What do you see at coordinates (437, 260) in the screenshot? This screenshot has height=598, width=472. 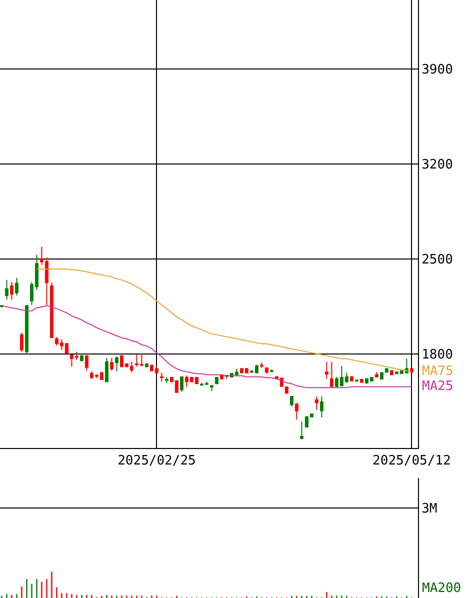 I see `y-tick-label: 2500` at bounding box center [437, 260].